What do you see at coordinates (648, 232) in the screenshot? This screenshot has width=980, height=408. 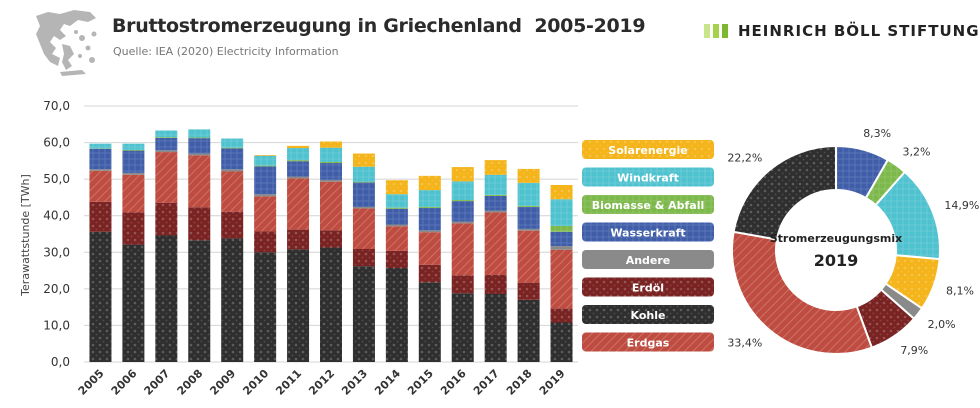 I see `legend-item-wasserkraft: Wasserkraft` at bounding box center [648, 232].